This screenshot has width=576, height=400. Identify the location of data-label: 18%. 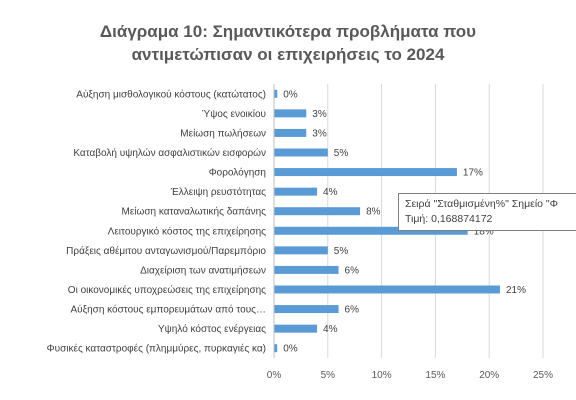
(484, 231).